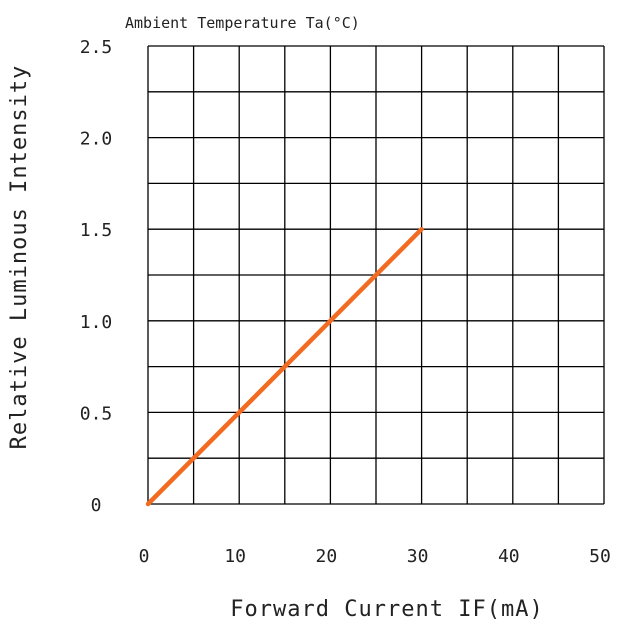  Describe the element at coordinates (144, 556) in the screenshot. I see `x-tick-label: 0` at that location.